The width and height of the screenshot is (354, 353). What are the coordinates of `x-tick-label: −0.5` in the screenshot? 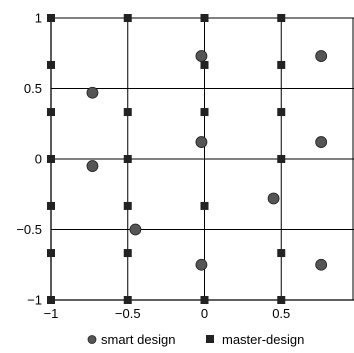 It's located at (128, 313).